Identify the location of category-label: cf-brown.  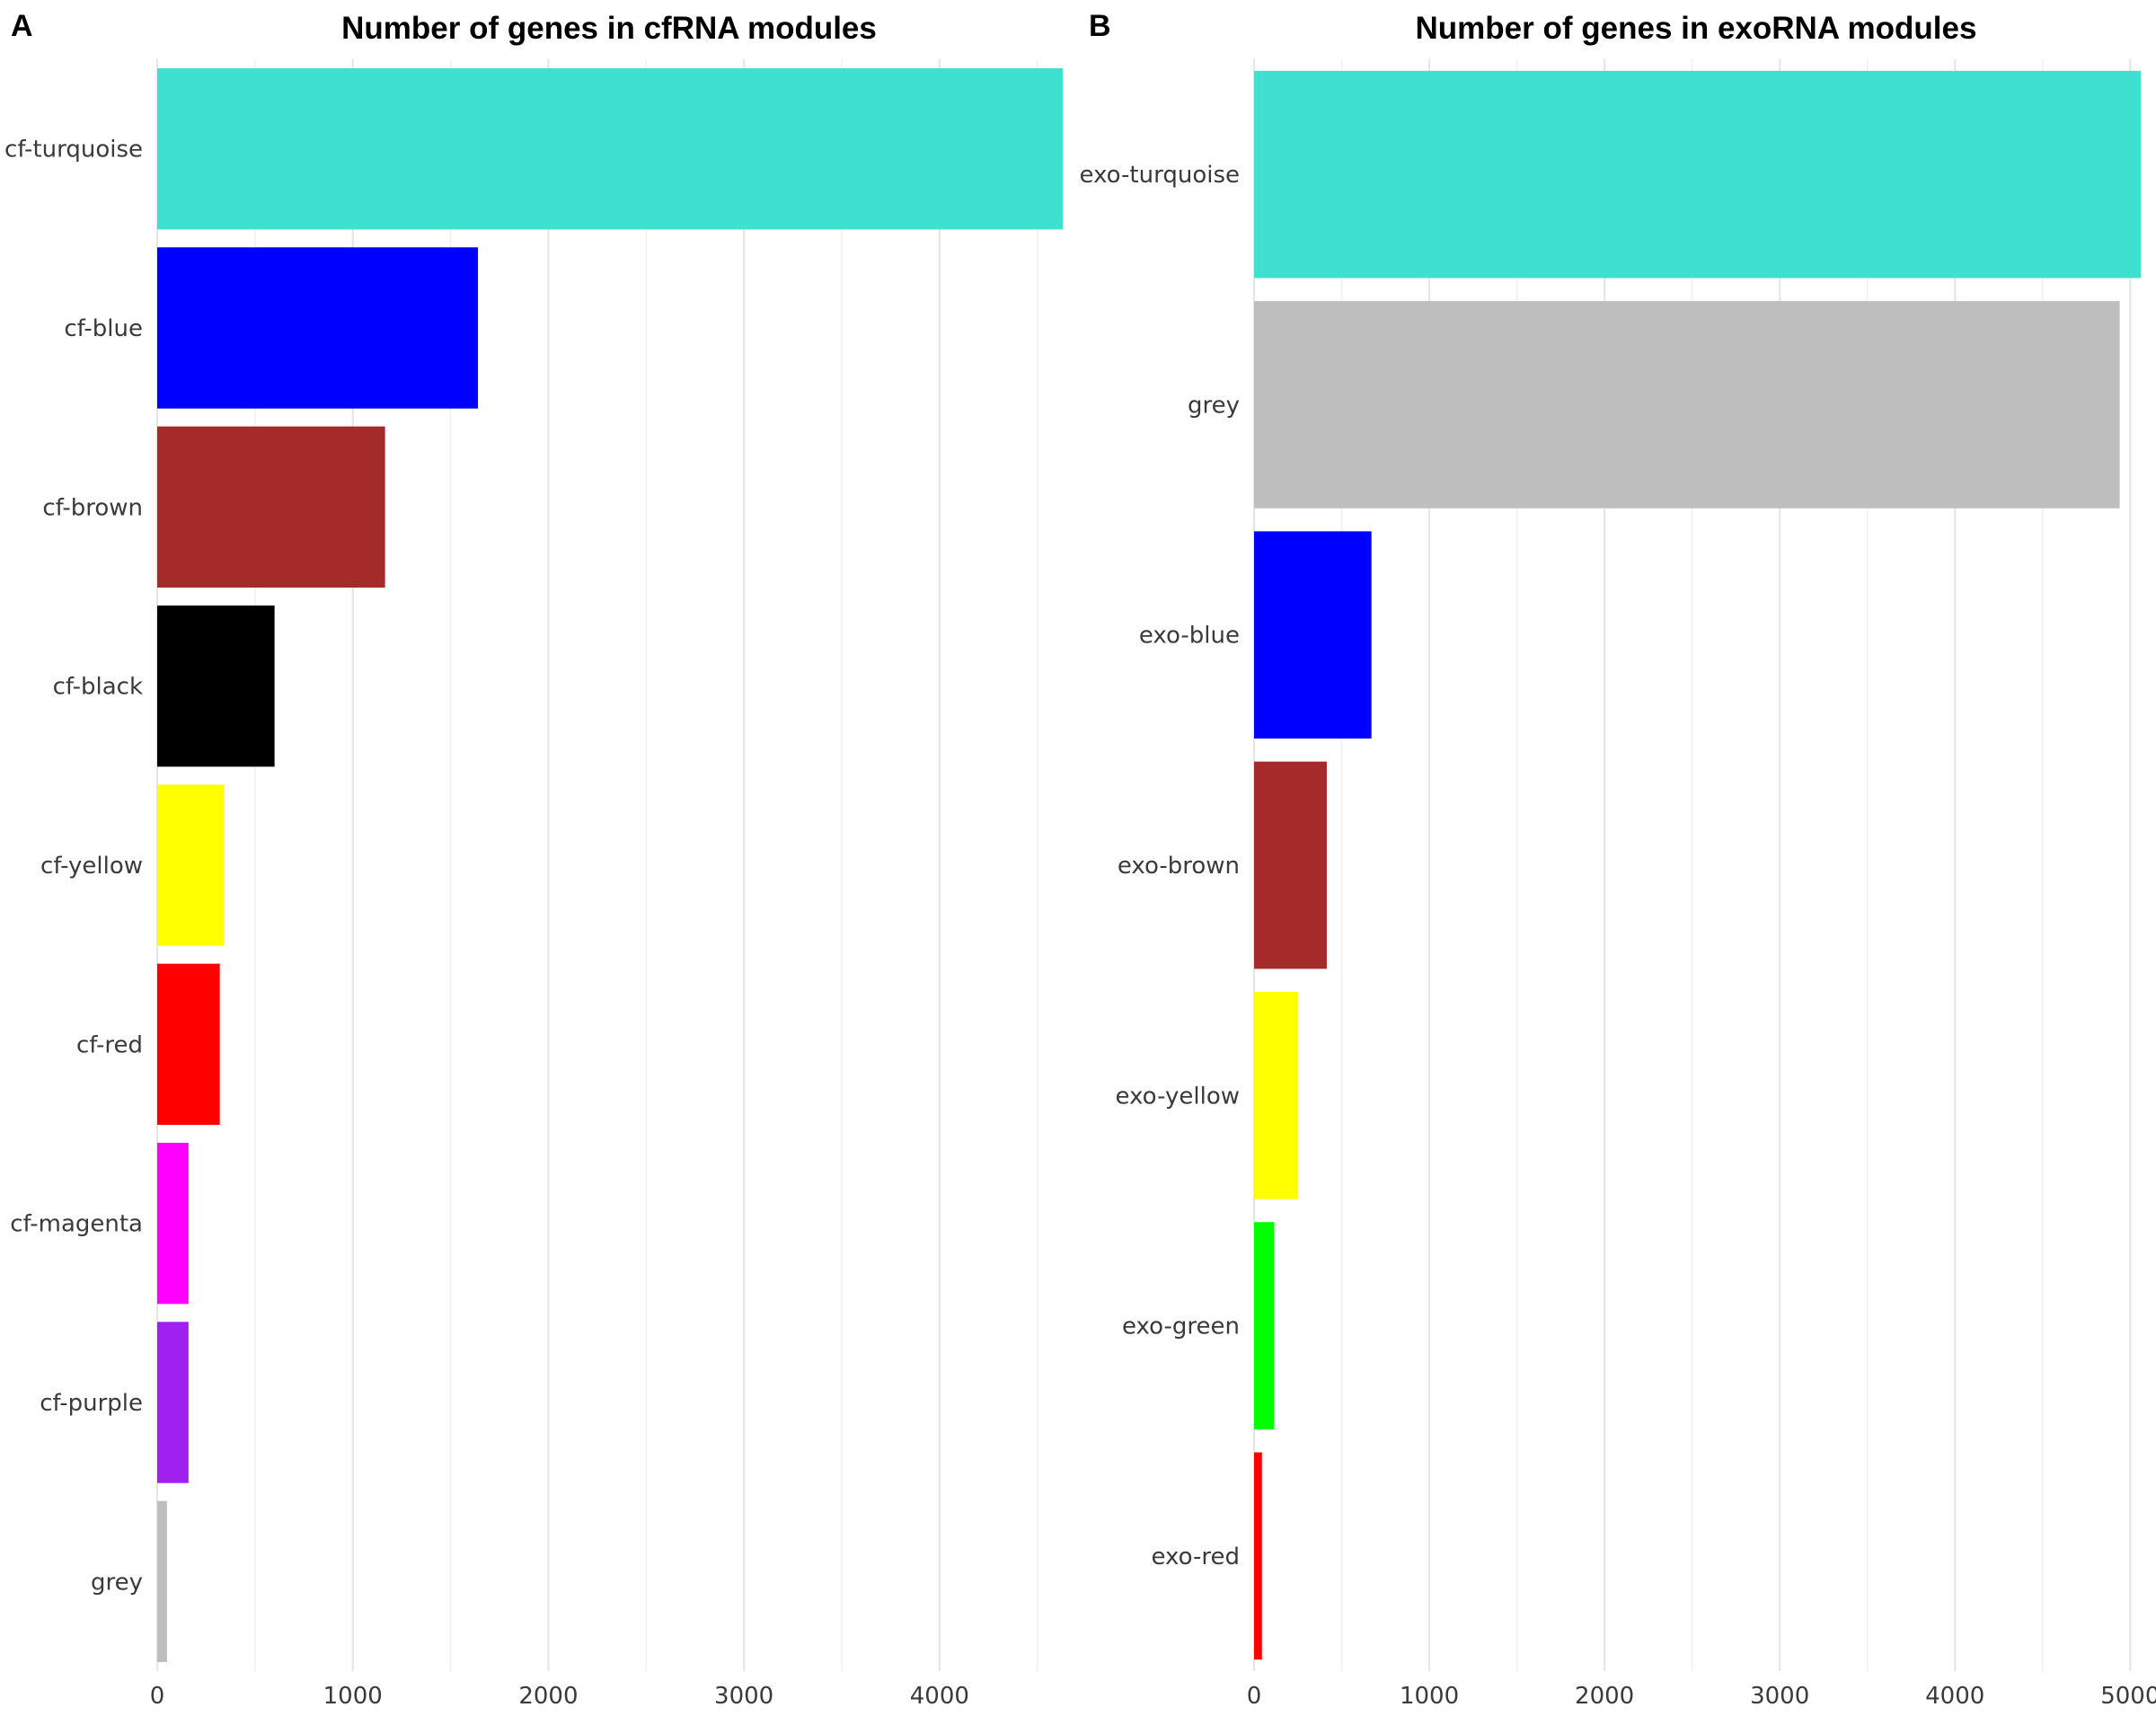
(92, 507).